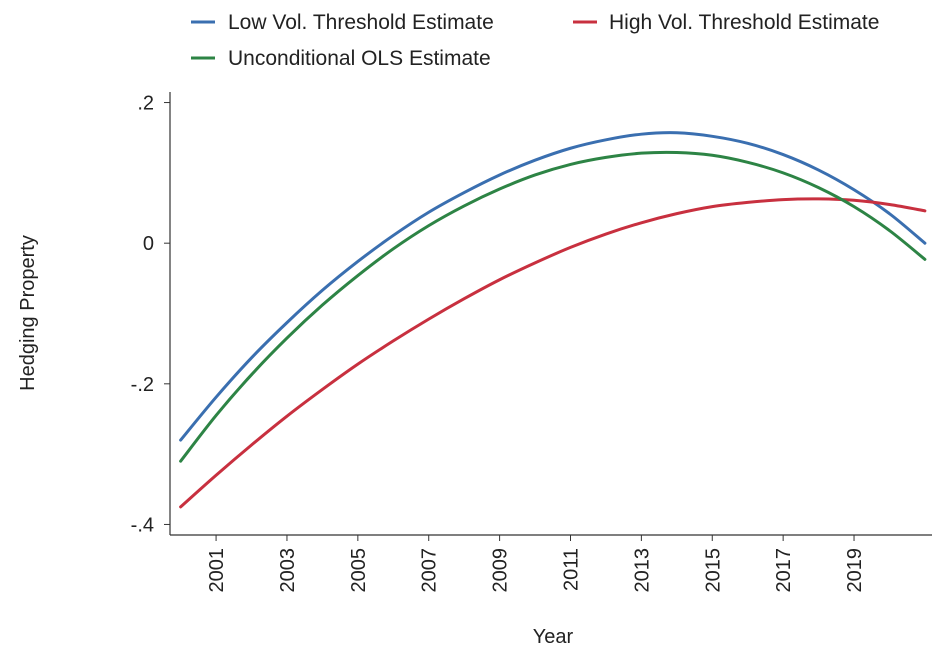  What do you see at coordinates (361, 22) in the screenshot?
I see `legend-label-low-vol: Low Vol. Threshold Estimate` at bounding box center [361, 22].